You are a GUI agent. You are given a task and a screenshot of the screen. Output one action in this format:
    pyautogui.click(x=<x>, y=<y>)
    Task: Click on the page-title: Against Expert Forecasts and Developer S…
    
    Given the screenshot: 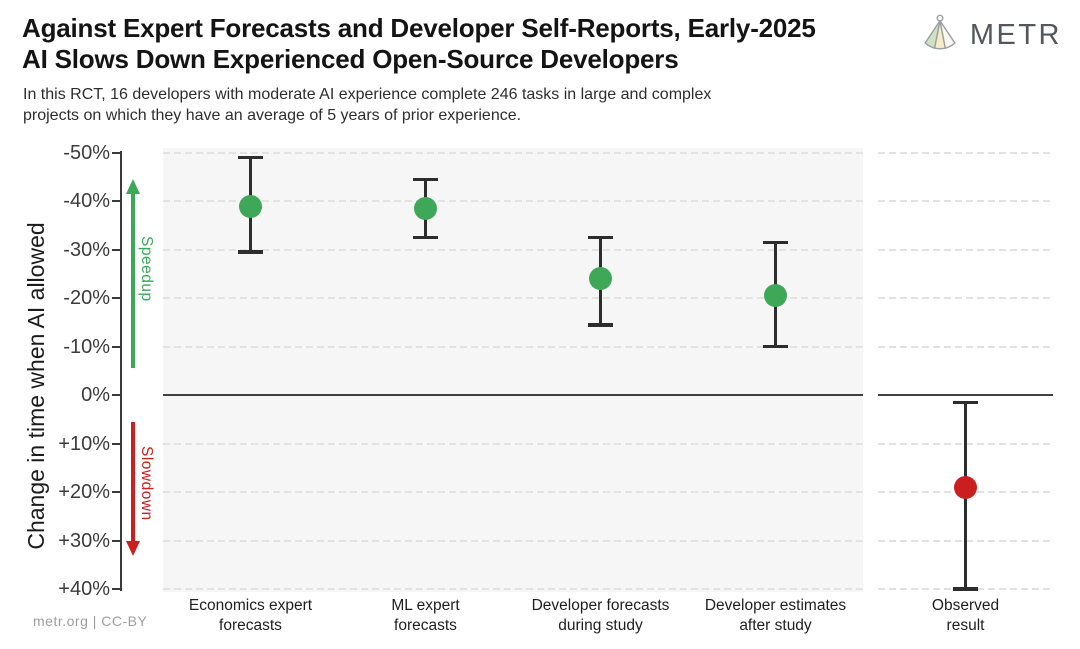 What is the action you would take?
    pyautogui.click(x=419, y=44)
    